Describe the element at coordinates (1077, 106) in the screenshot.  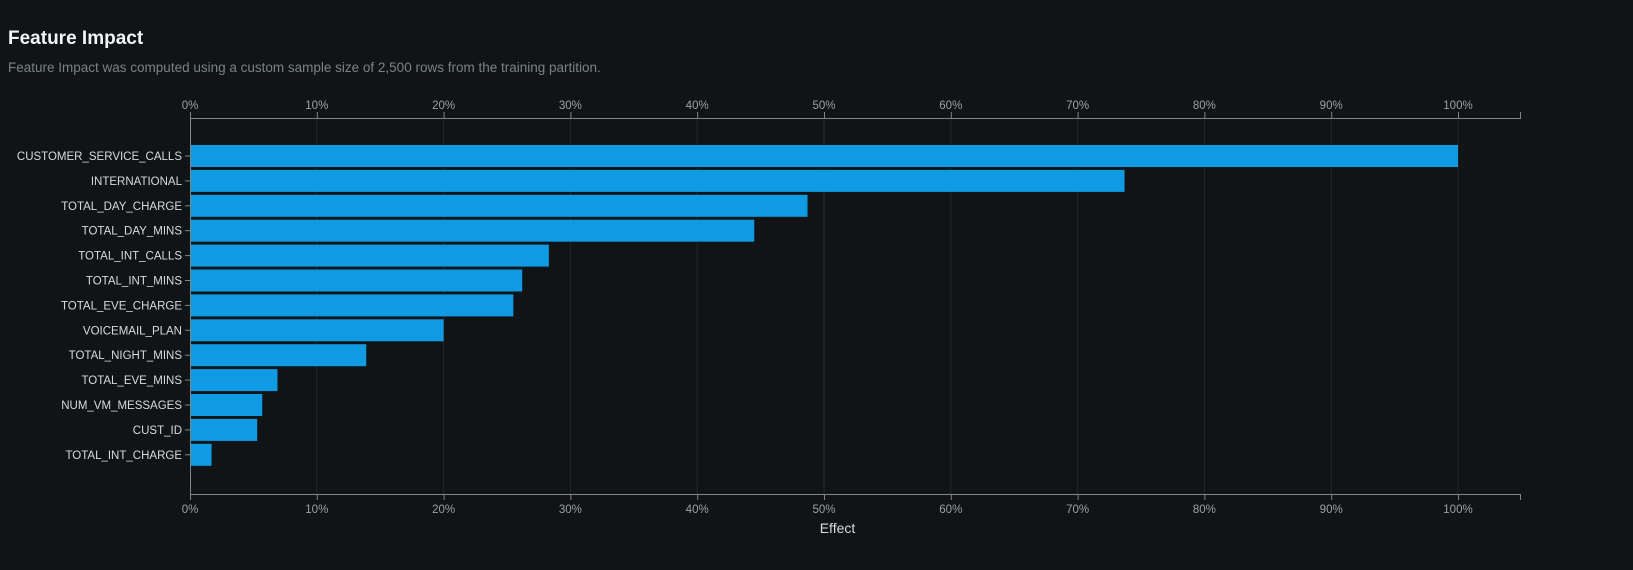
I see `top-tick-label: 70%` at that location.